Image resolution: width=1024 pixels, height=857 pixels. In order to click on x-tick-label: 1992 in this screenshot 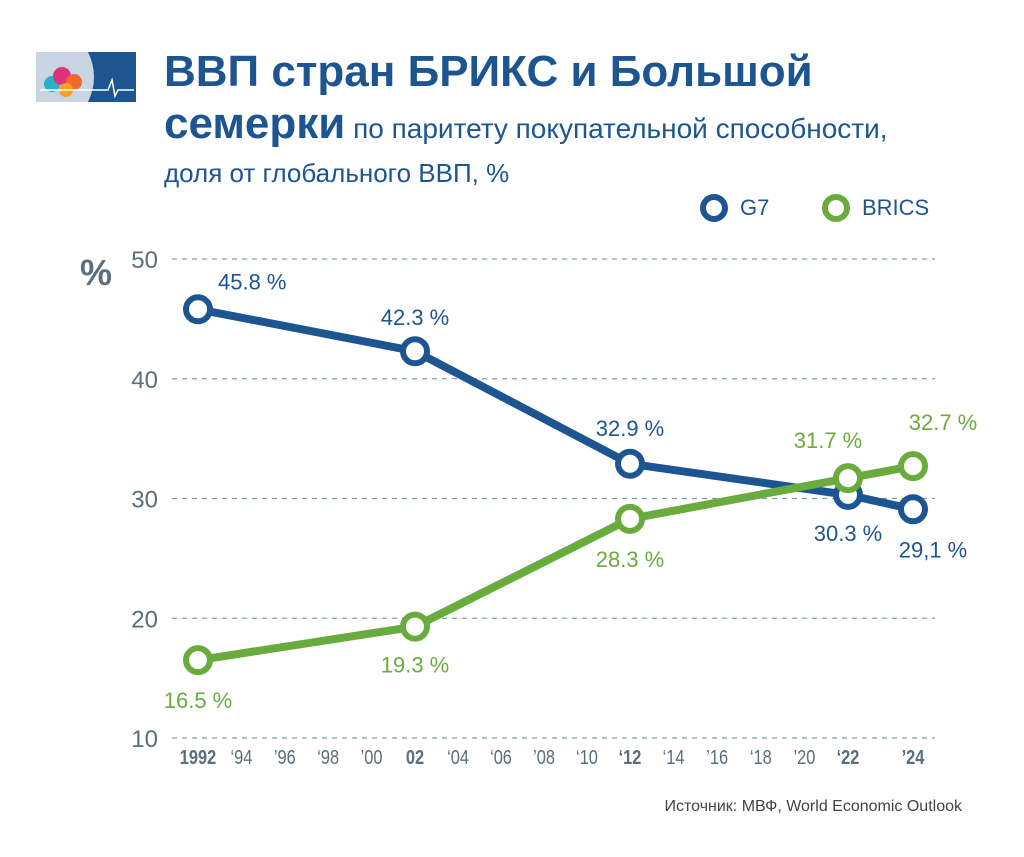, I will do `click(198, 756)`.